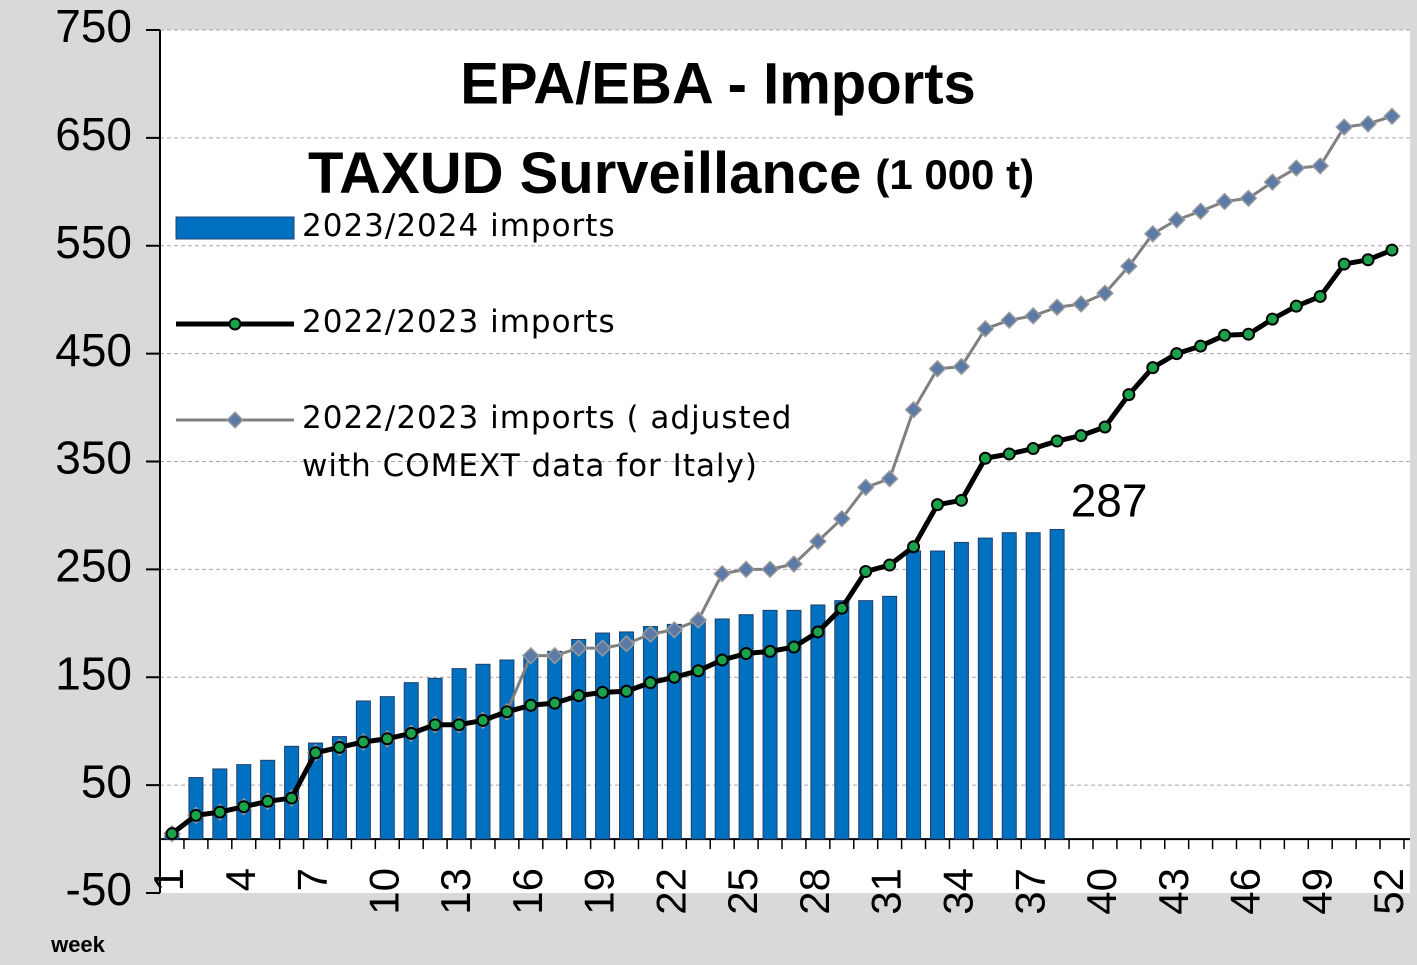  I want to click on unit: (1 000 t), so click(954, 174).